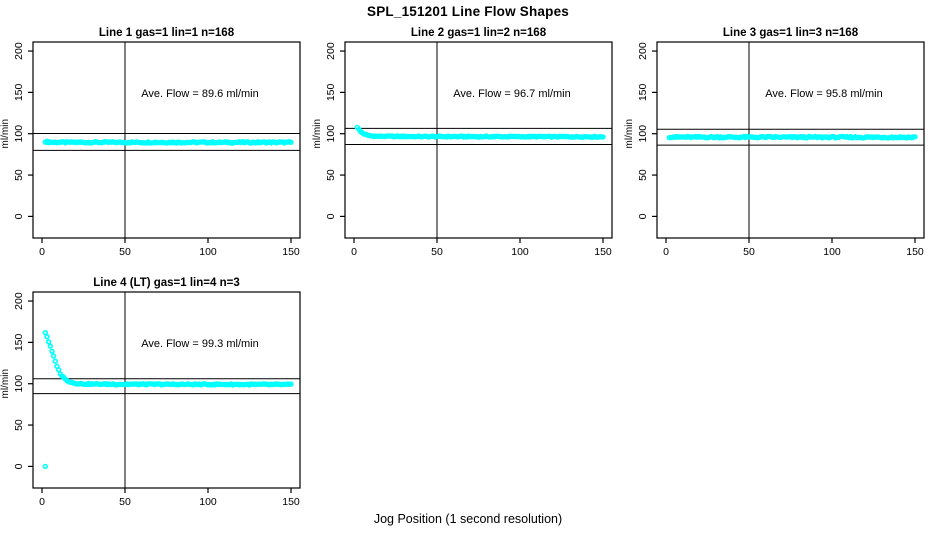  Describe the element at coordinates (199, 94) in the screenshot. I see `avg-flow-annotation: Ave. Flow = 89.6 ml/min` at that location.